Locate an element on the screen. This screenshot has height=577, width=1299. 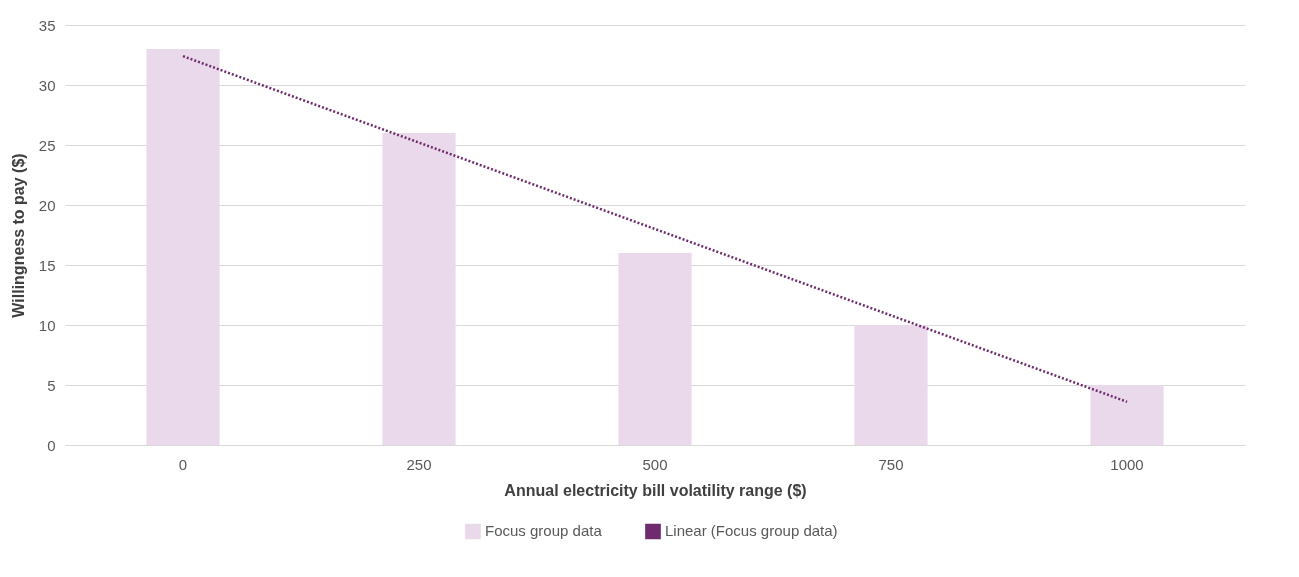
x-tick-label: 750 is located at coordinates (891, 464).